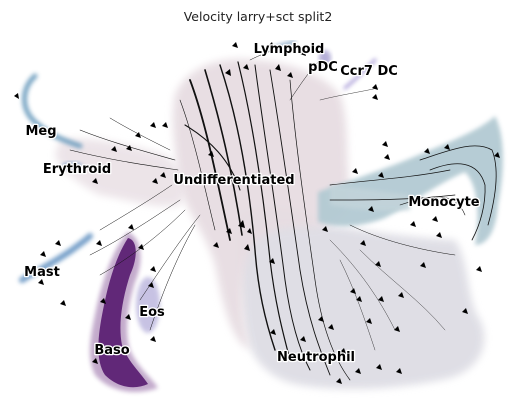 The width and height of the screenshot is (515, 408). I want to click on cluster-meg-cloud, so click(52, 111).